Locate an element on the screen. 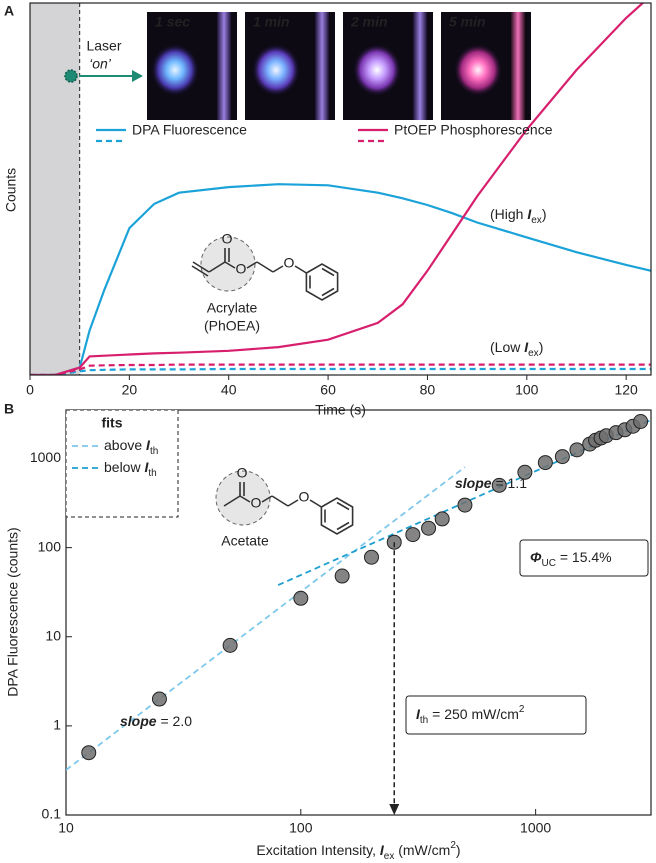 The height and width of the screenshot is (863, 656). legend-label-part: above is located at coordinates (125, 445).